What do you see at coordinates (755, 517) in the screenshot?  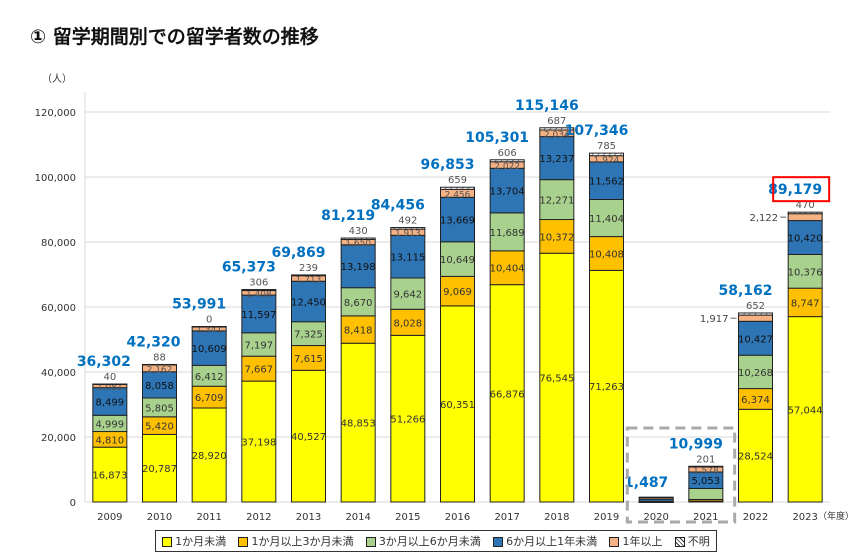 I see `x-tick-label: 2022` at bounding box center [755, 517].